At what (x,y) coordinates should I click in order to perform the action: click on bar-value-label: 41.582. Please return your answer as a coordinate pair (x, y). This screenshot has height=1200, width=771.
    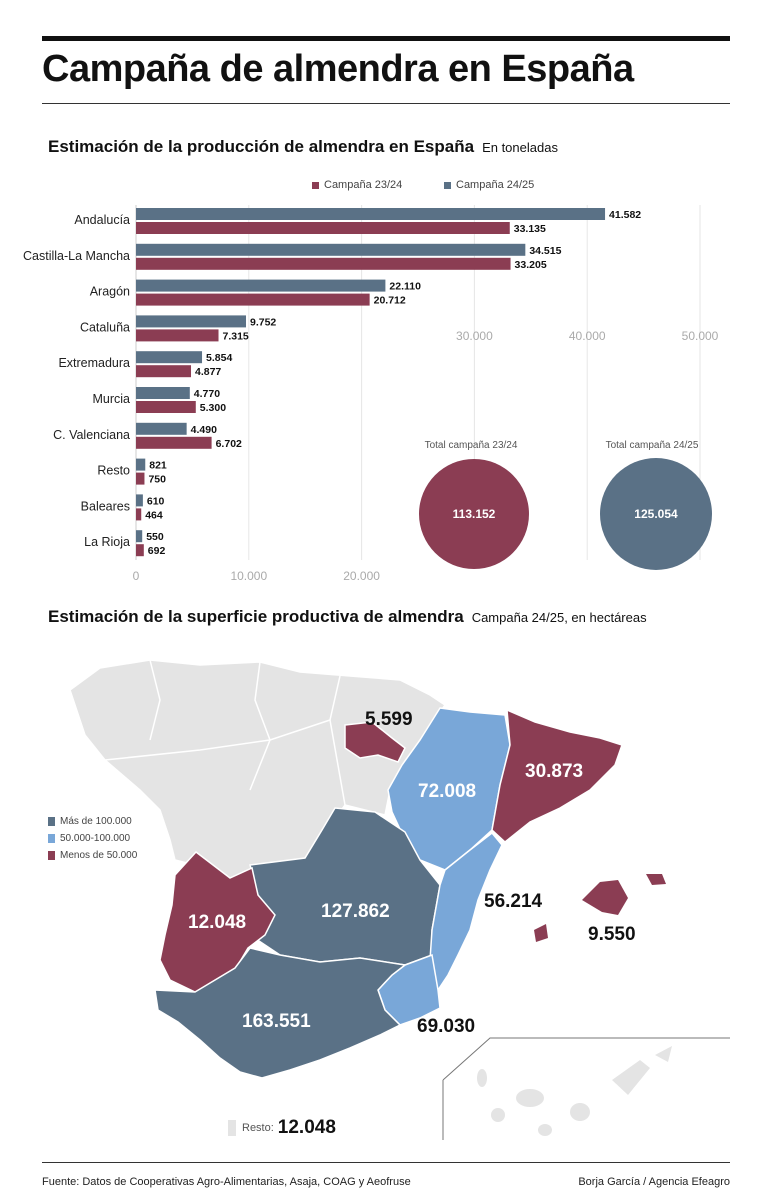
    Looking at the image, I should click on (625, 215).